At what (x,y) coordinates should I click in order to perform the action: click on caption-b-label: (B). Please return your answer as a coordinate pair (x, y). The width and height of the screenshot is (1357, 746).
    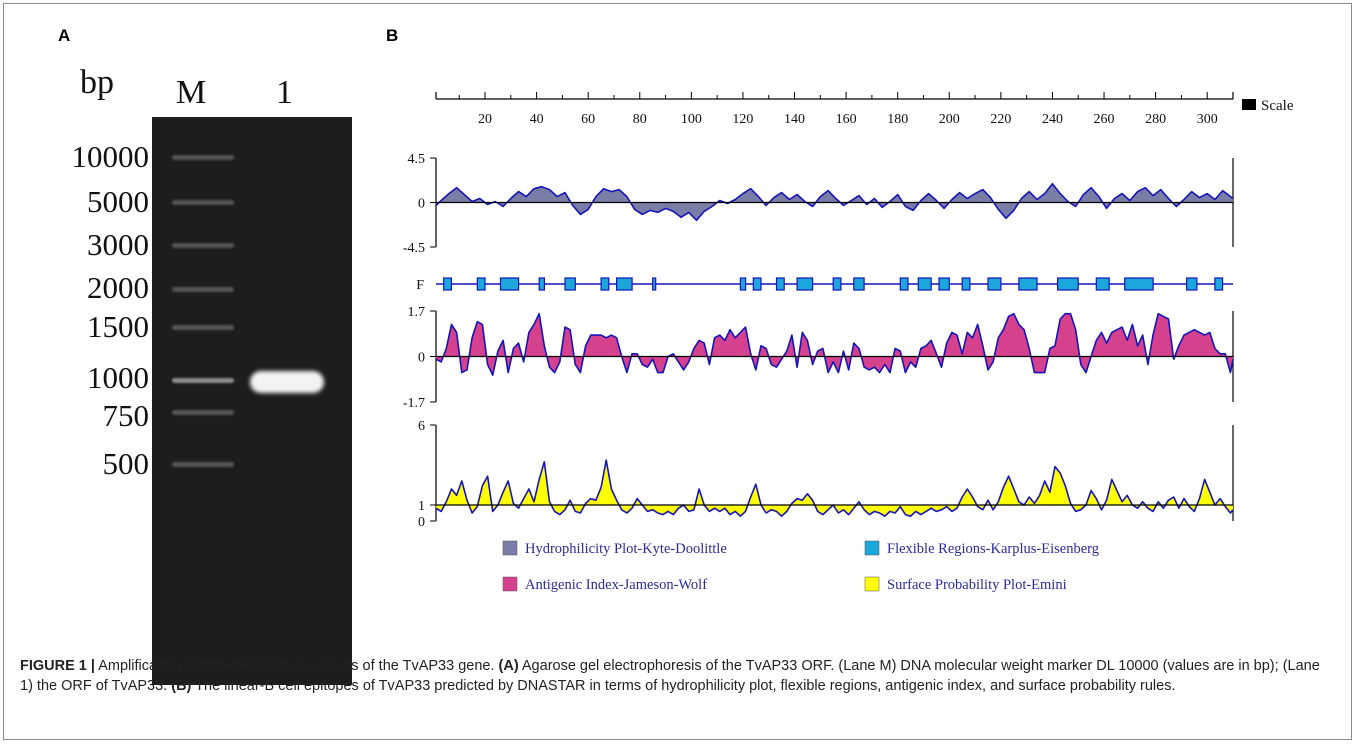
    Looking at the image, I should click on (181, 686).